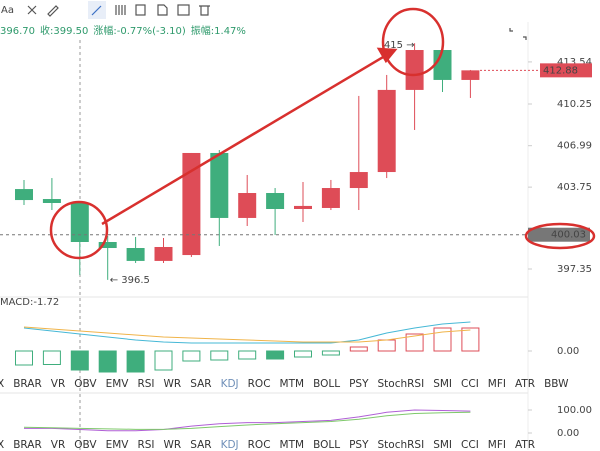 The height and width of the screenshot is (451, 600). I want to click on last-price-box, so click(566, 70).